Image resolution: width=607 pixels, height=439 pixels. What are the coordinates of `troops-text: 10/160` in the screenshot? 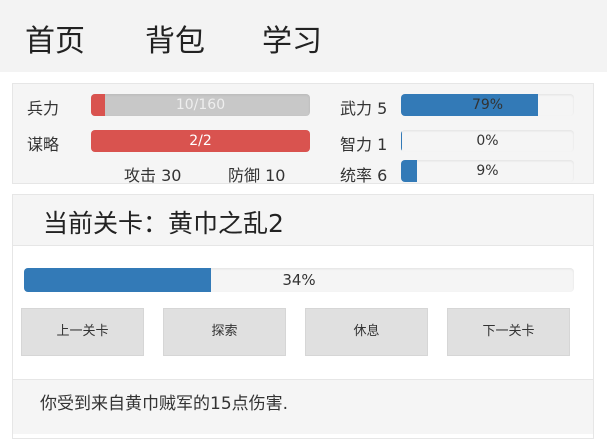 It's located at (200, 105).